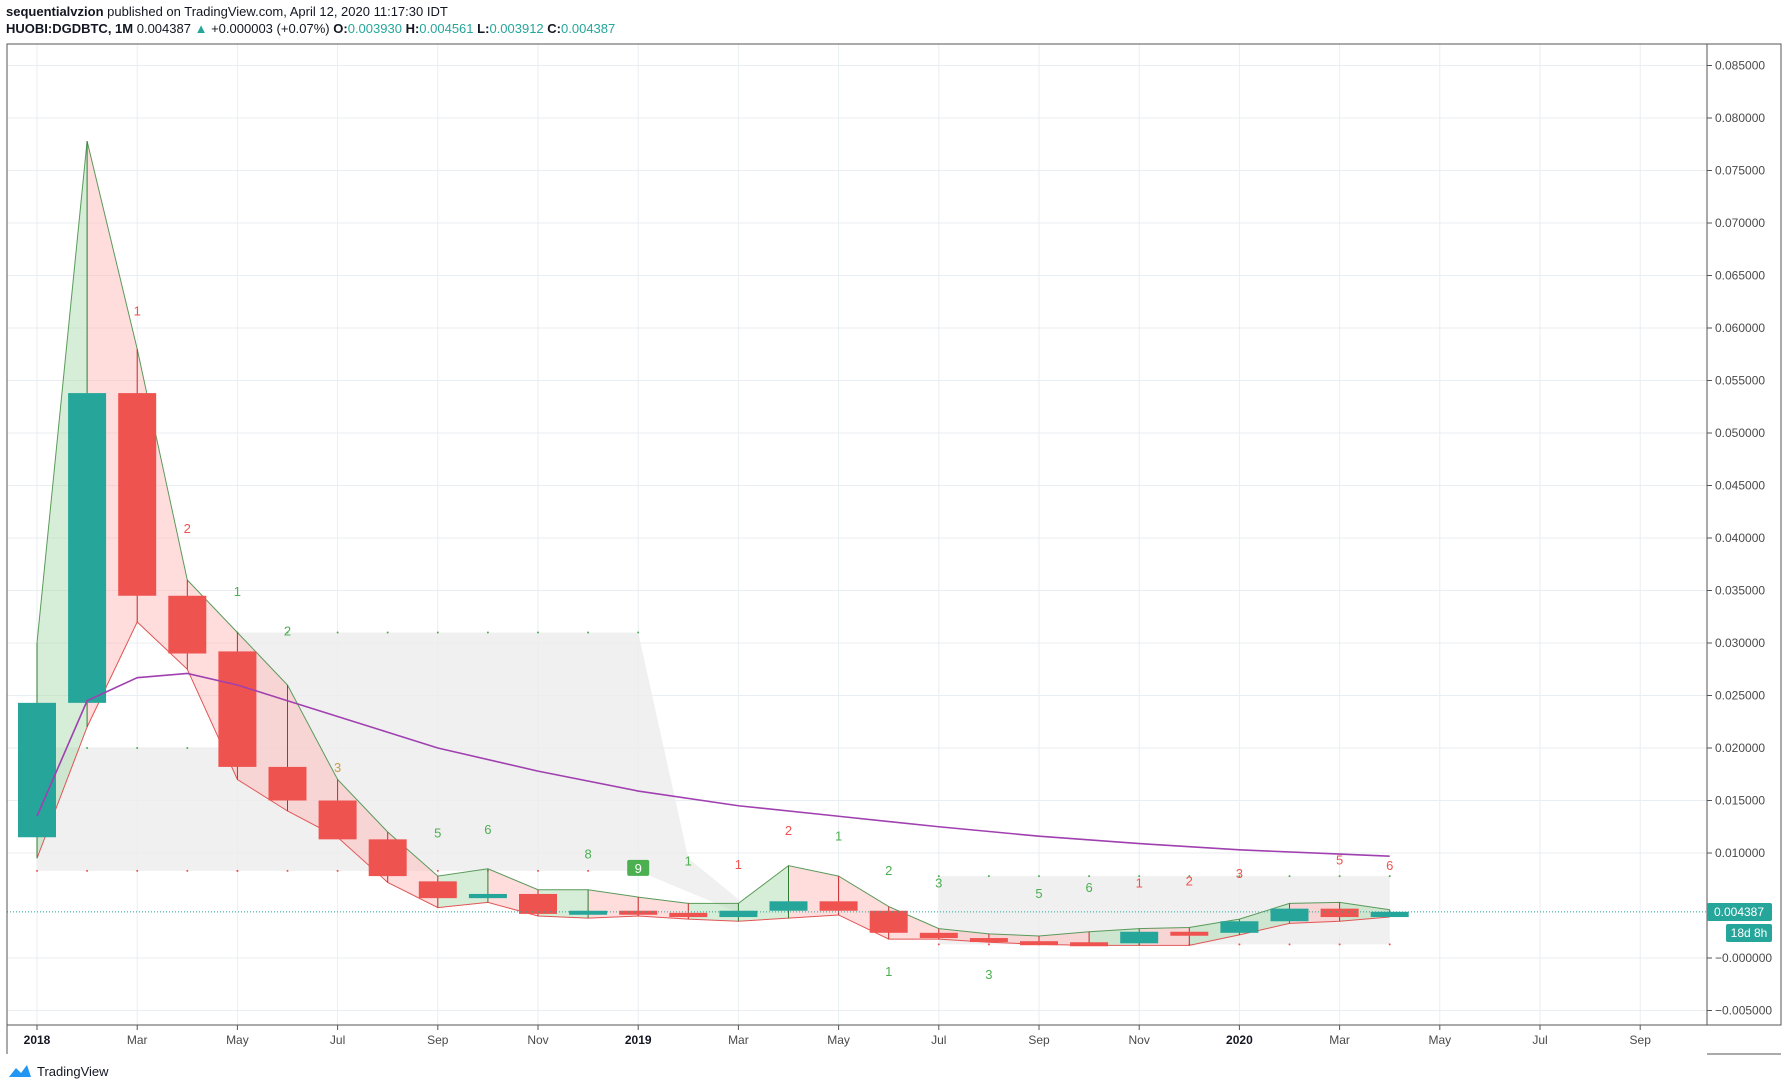 This screenshot has height=1091, width=1788. I want to click on y-tick-label: 0.075000, so click(1740, 171).